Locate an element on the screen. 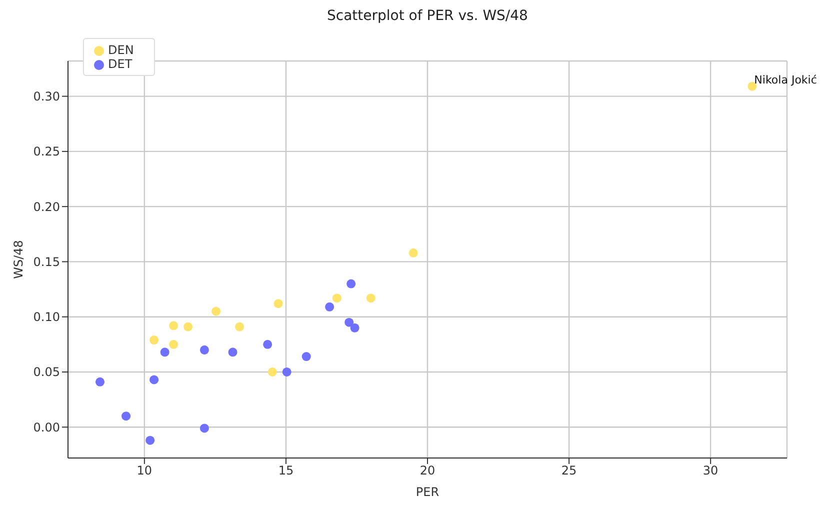 The image size is (835, 506). y-tick-label: 0.05 is located at coordinates (46, 372).